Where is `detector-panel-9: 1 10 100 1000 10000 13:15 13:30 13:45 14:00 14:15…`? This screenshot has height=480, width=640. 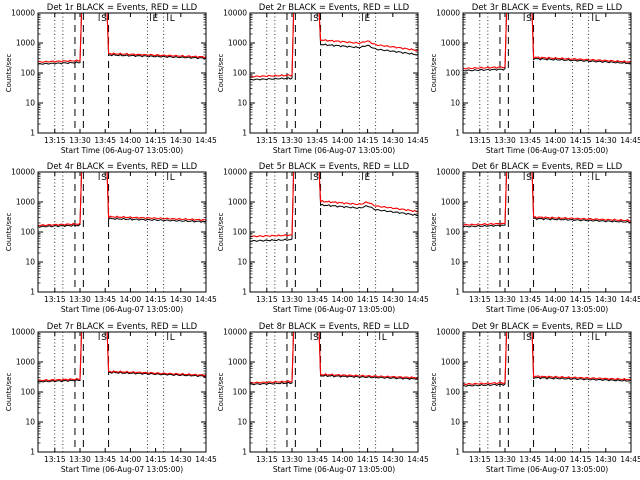 detector-panel-9: 1 10 100 1000 10000 13:15 13:30 13:45 14:00 14:15… is located at coordinates (535, 398).